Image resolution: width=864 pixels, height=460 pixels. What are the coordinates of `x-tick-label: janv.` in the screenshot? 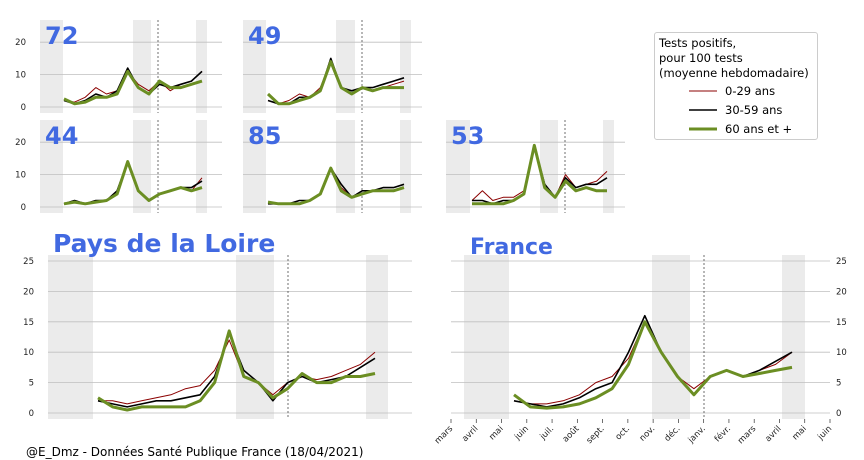 It's located at (697, 435).